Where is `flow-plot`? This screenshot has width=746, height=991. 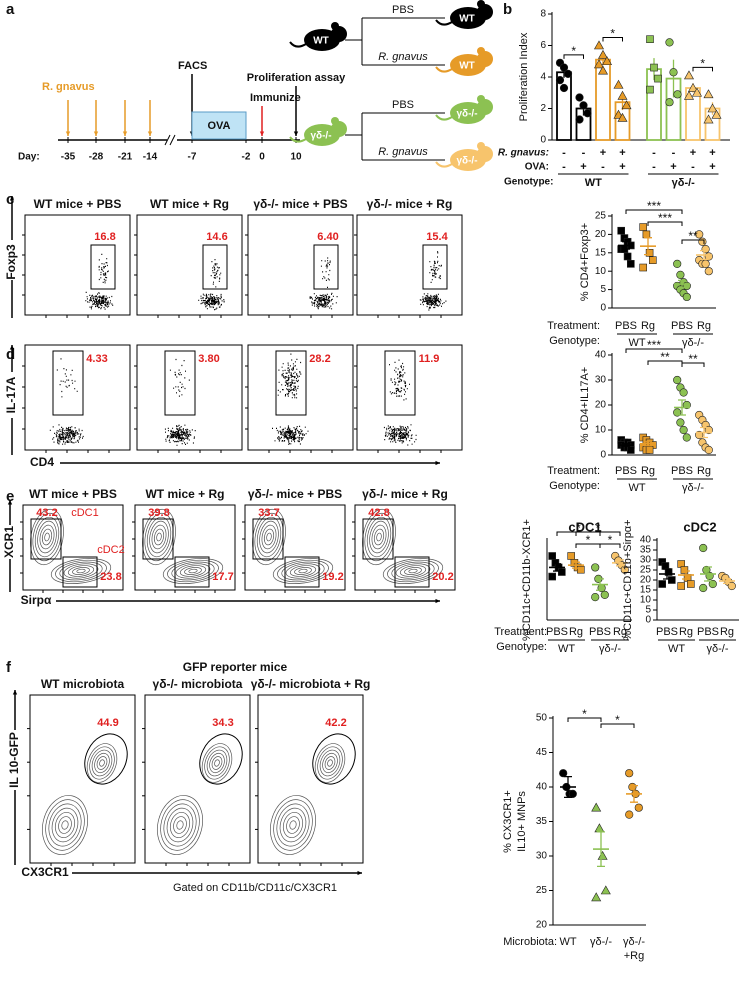 flow-plot is located at coordinates (409, 265).